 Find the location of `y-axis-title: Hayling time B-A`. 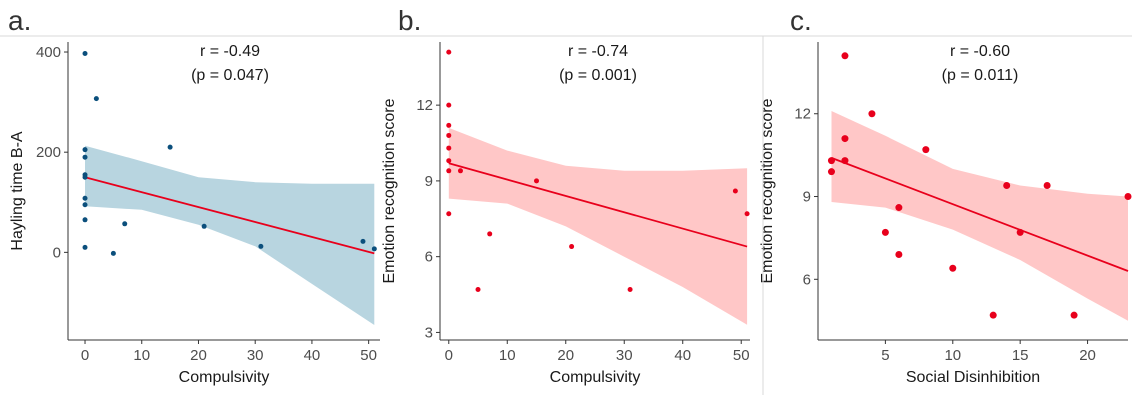

y-axis-title: Hayling time B-A is located at coordinates (17, 190).